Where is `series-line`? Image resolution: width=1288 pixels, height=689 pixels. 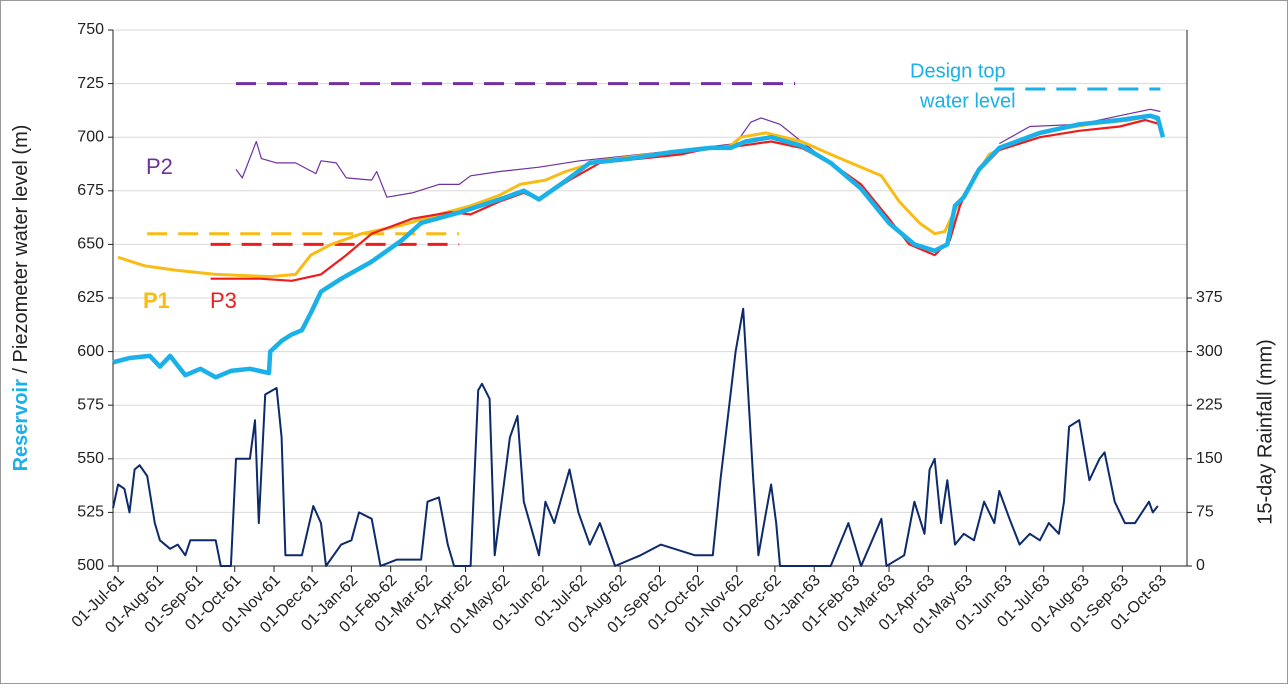
series-line is located at coordinates (698, 153).